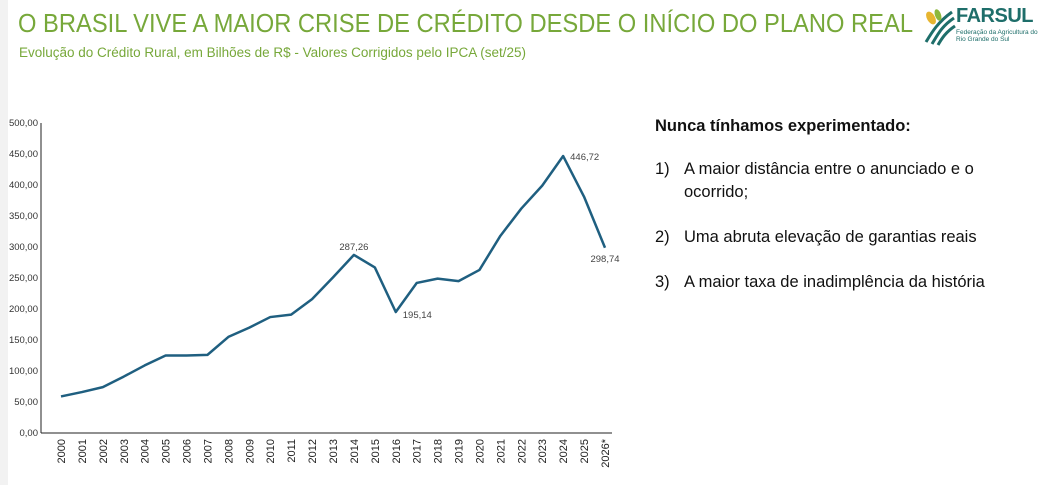  I want to click on note-number: 3), so click(662, 282).